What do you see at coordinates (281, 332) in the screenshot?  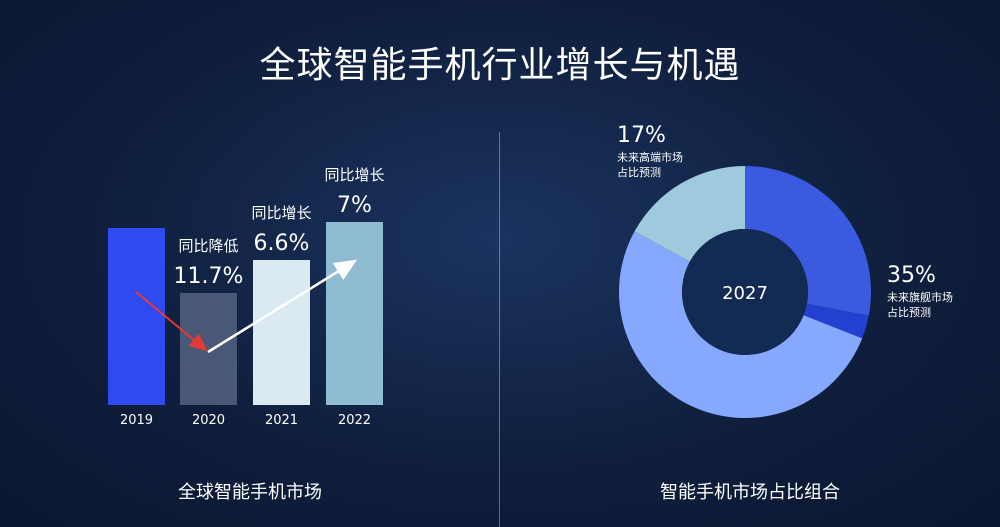 I see `bar-2021` at bounding box center [281, 332].